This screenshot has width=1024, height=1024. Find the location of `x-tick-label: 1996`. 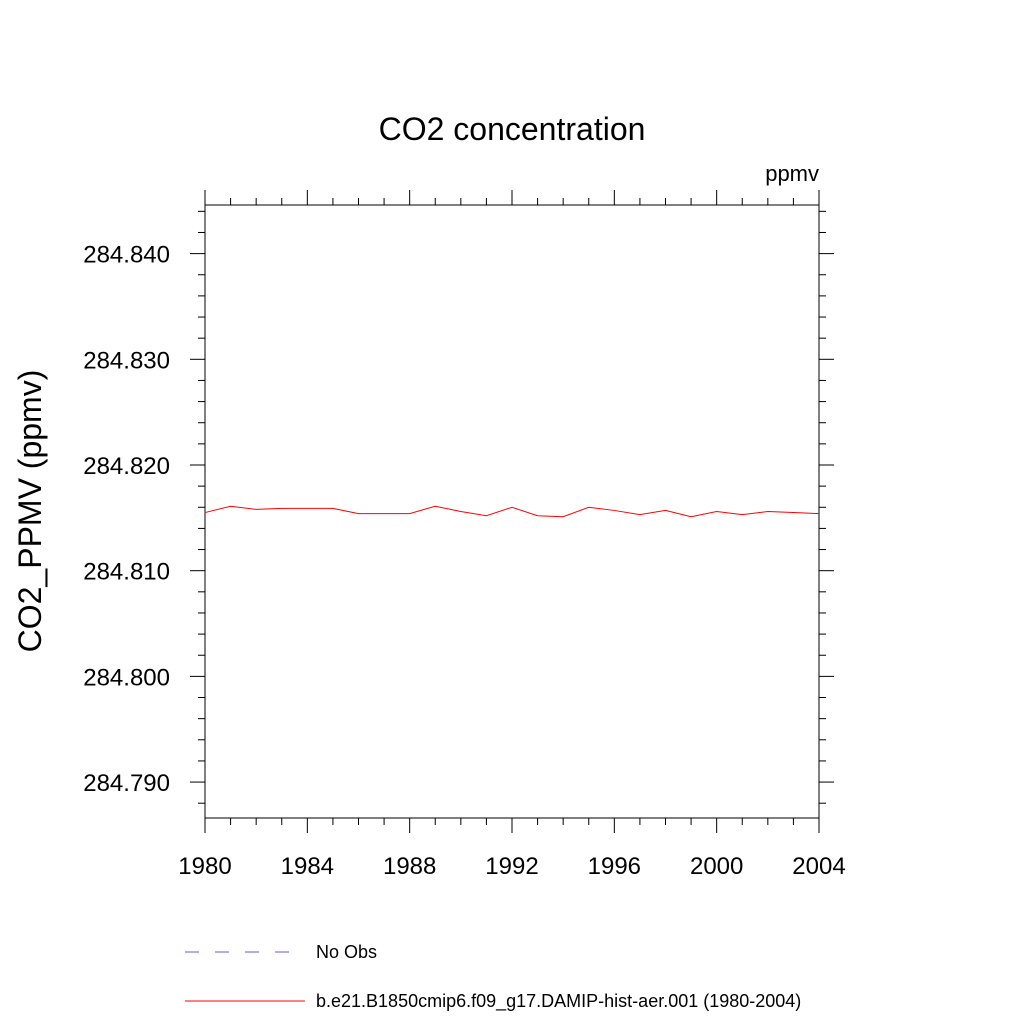

x-tick-label: 1996 is located at coordinates (614, 866).